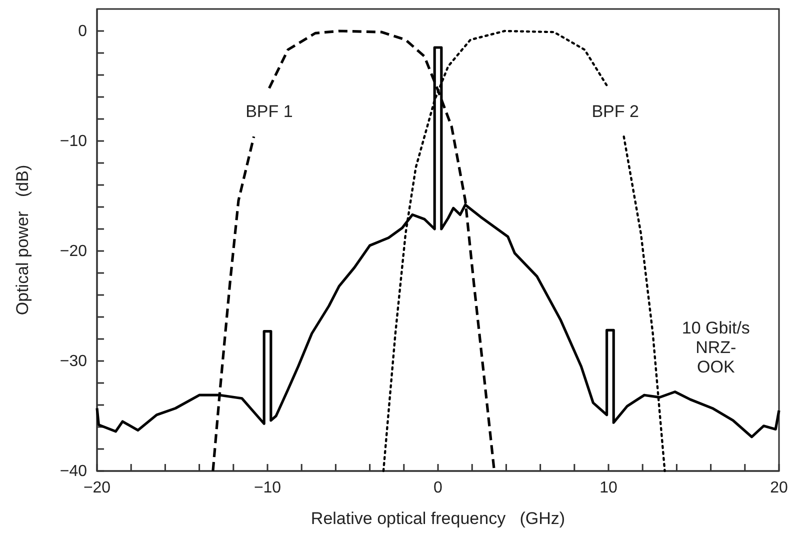 The image size is (796, 540). Describe the element at coordinates (779, 487) in the screenshot. I see `x-tick-label: 20` at that location.